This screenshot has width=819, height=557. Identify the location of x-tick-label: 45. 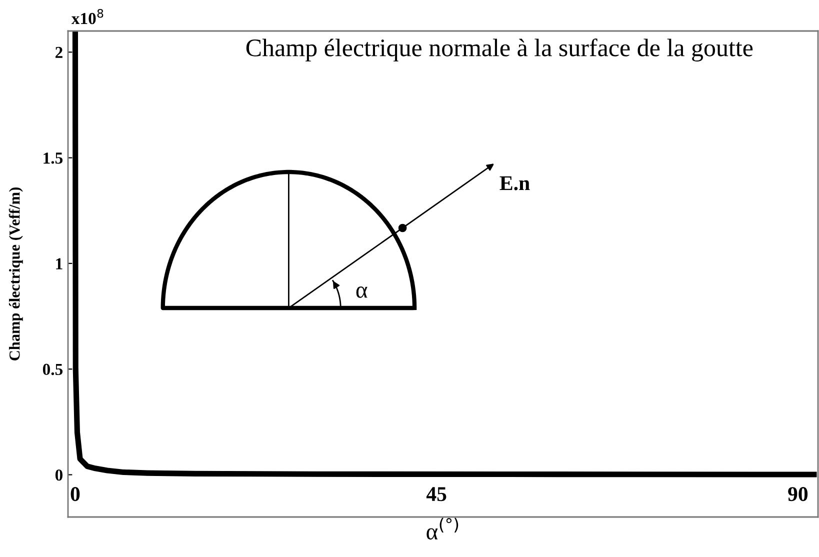
(436, 494).